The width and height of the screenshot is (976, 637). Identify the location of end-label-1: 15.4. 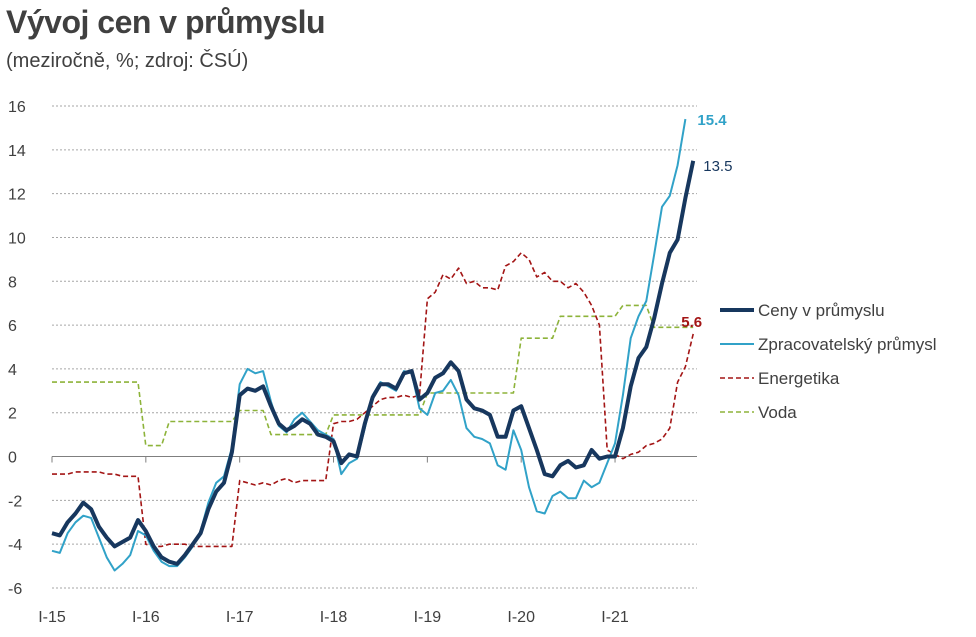
(712, 120).